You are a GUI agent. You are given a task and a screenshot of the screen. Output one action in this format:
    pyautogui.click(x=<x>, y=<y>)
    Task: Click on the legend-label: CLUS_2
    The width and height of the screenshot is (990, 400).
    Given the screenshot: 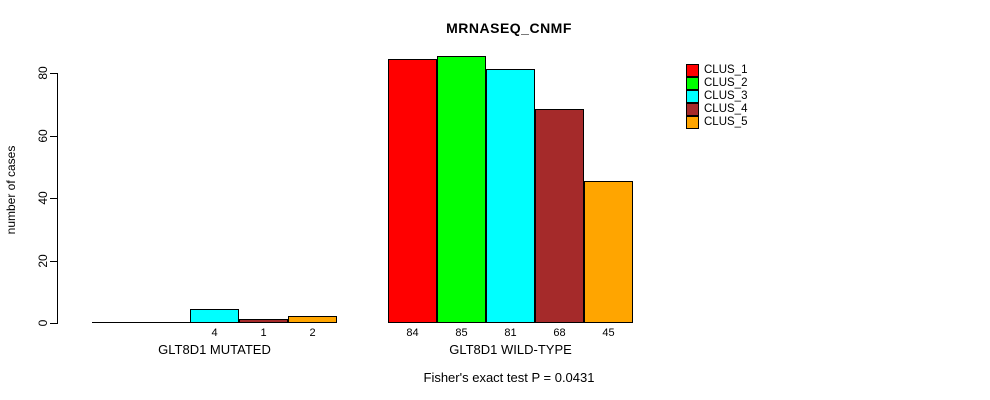 What is the action you would take?
    pyautogui.click(x=726, y=83)
    